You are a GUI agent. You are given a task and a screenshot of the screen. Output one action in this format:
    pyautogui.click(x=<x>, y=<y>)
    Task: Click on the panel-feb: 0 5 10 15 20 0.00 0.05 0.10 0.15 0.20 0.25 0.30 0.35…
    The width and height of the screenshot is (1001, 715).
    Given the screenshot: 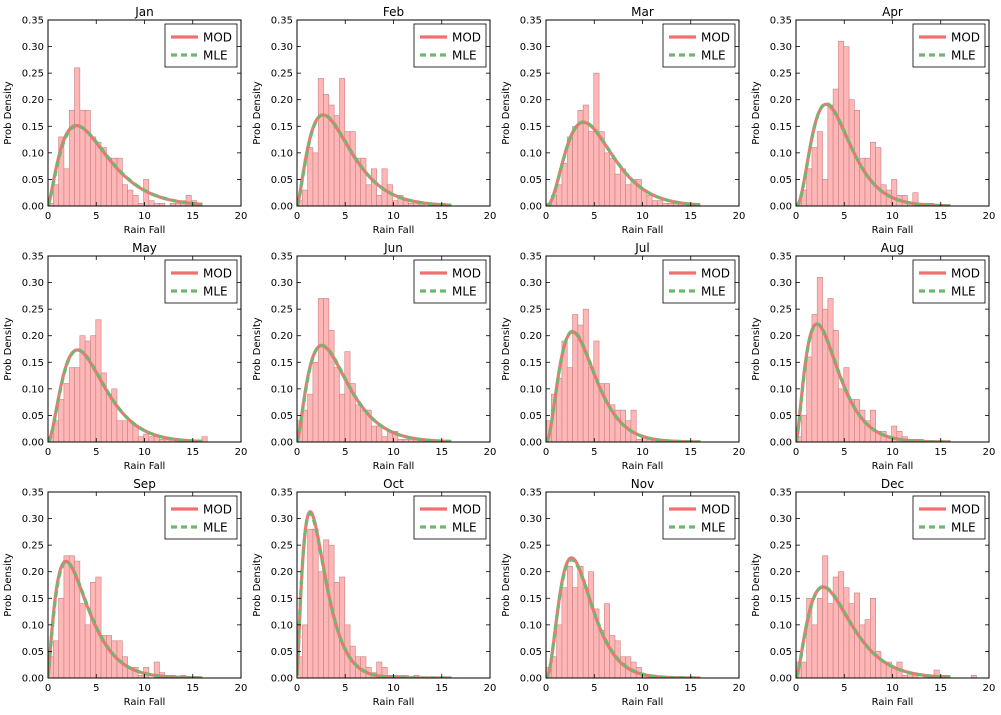 What is the action you would take?
    pyautogui.click(x=374, y=120)
    